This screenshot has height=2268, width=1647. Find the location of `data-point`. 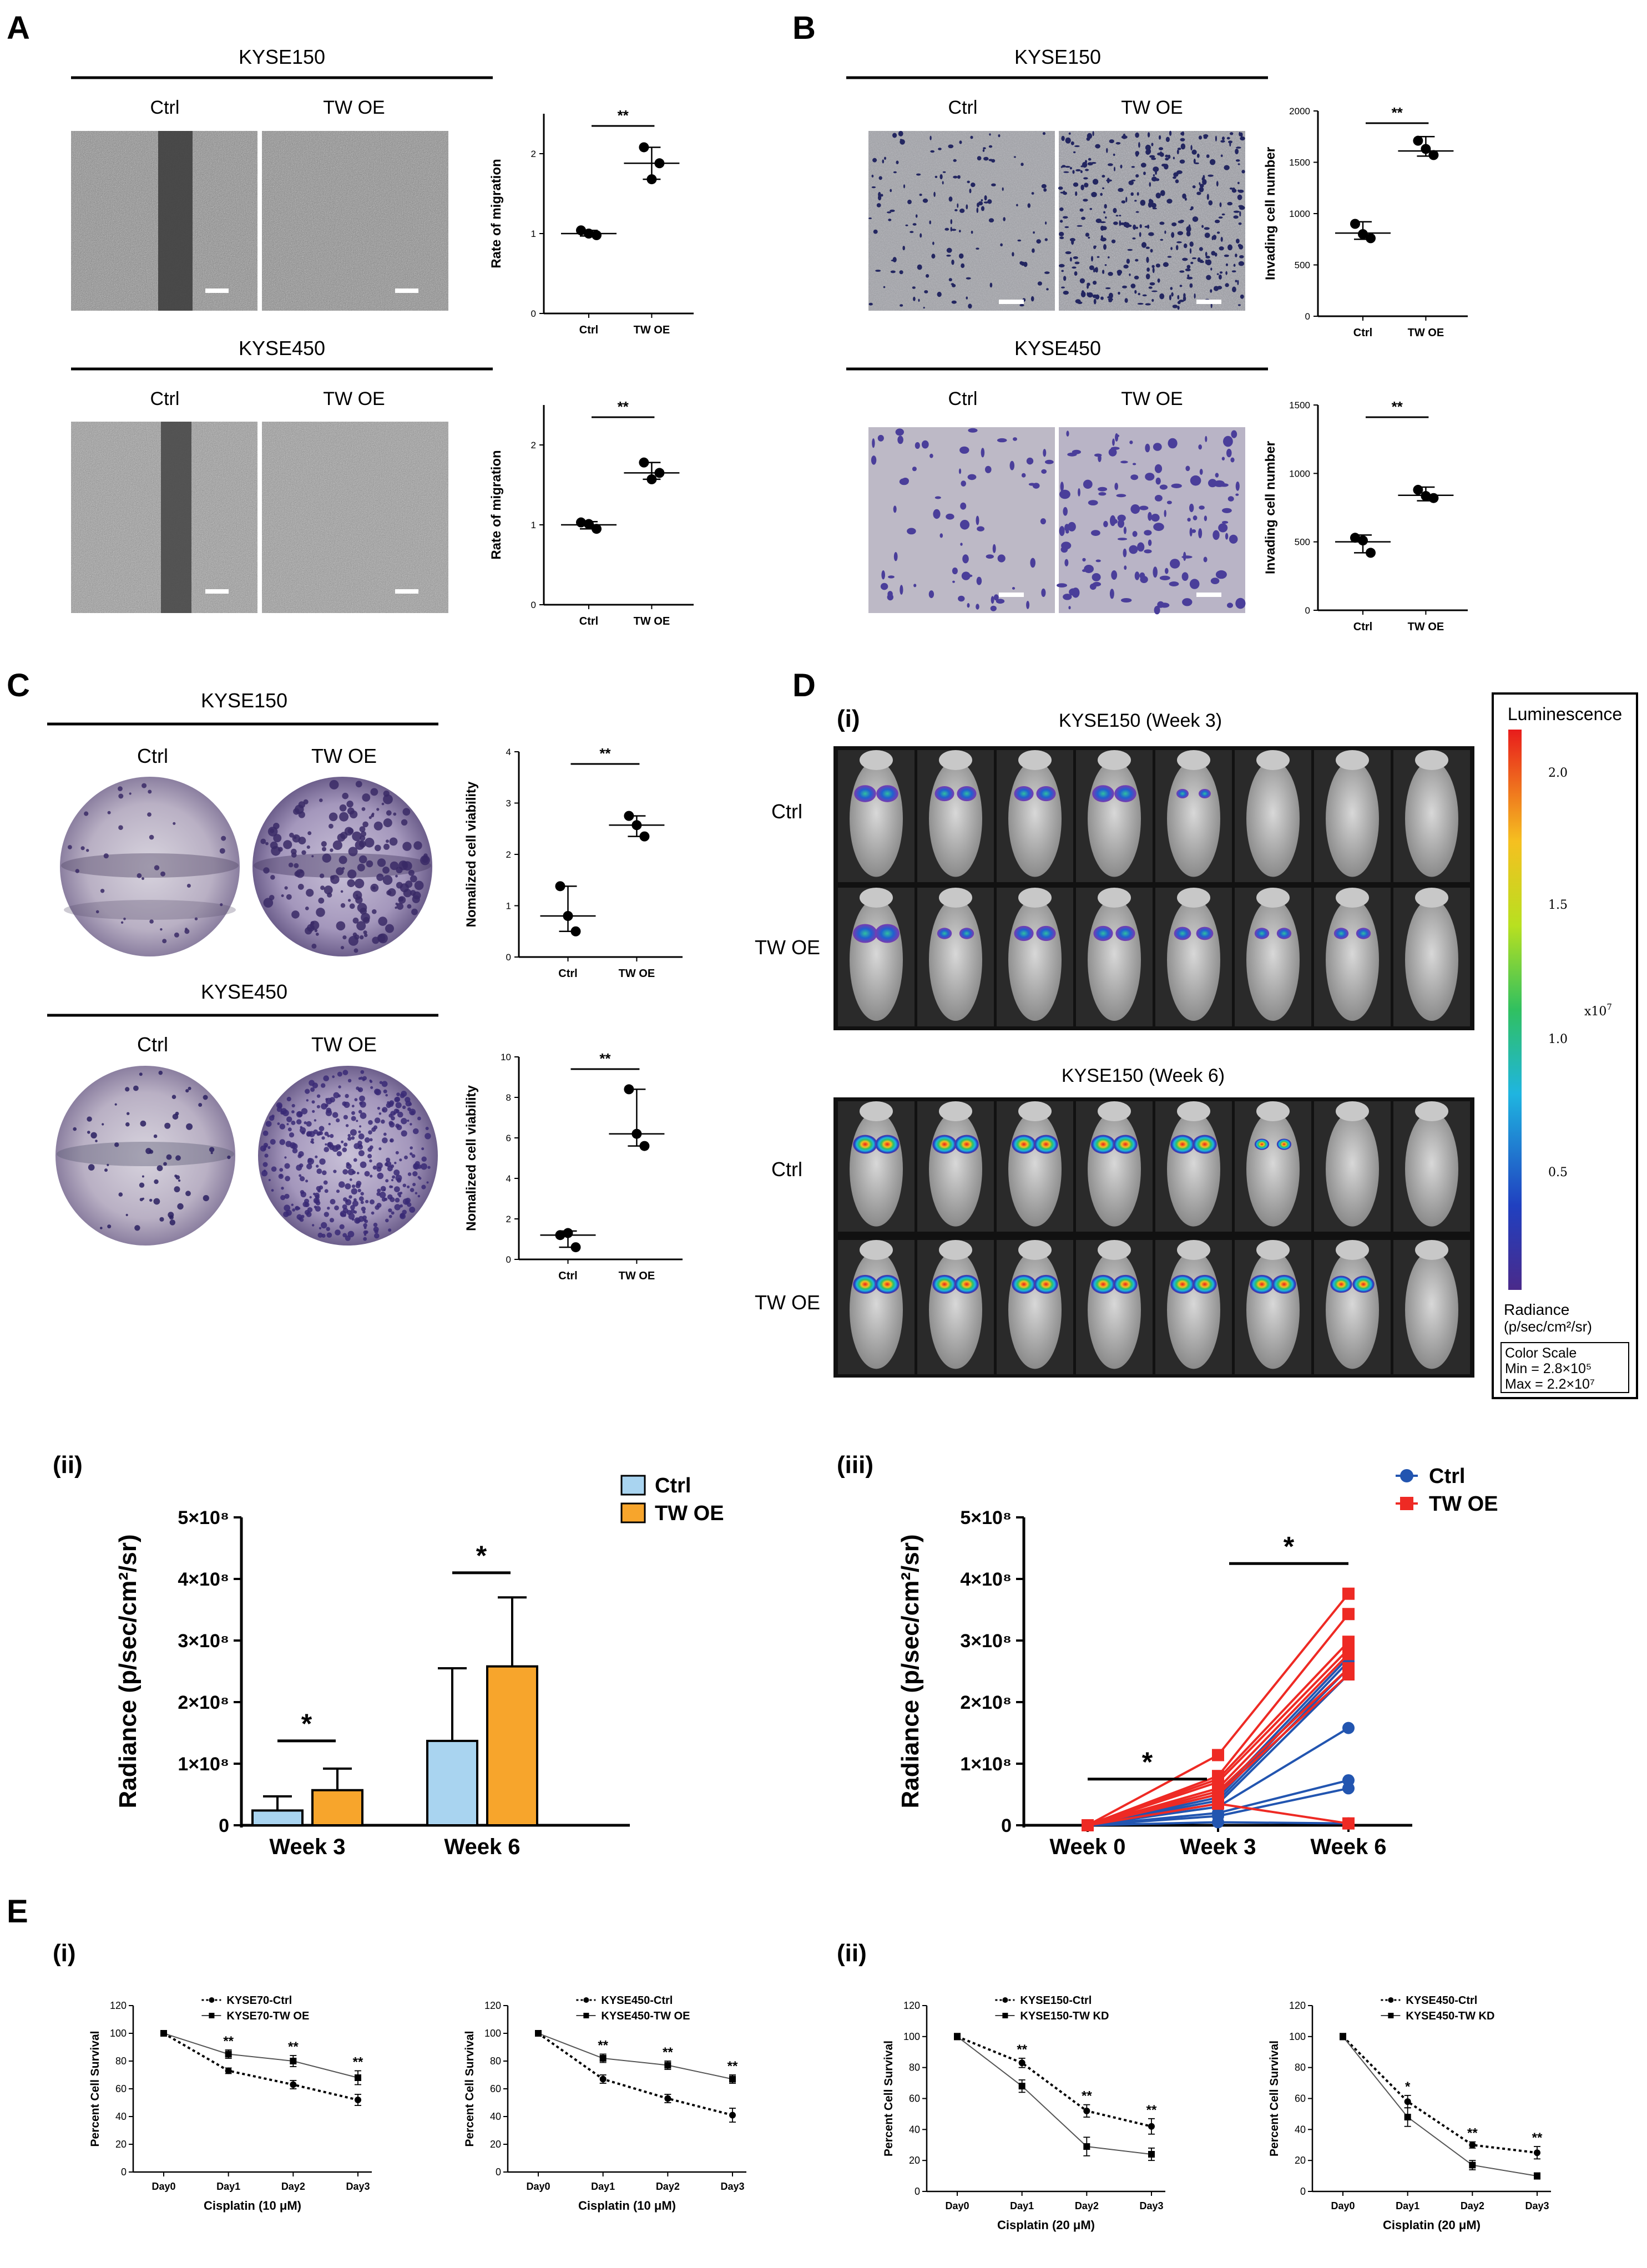

data-point is located at coordinates (1088, 1825).